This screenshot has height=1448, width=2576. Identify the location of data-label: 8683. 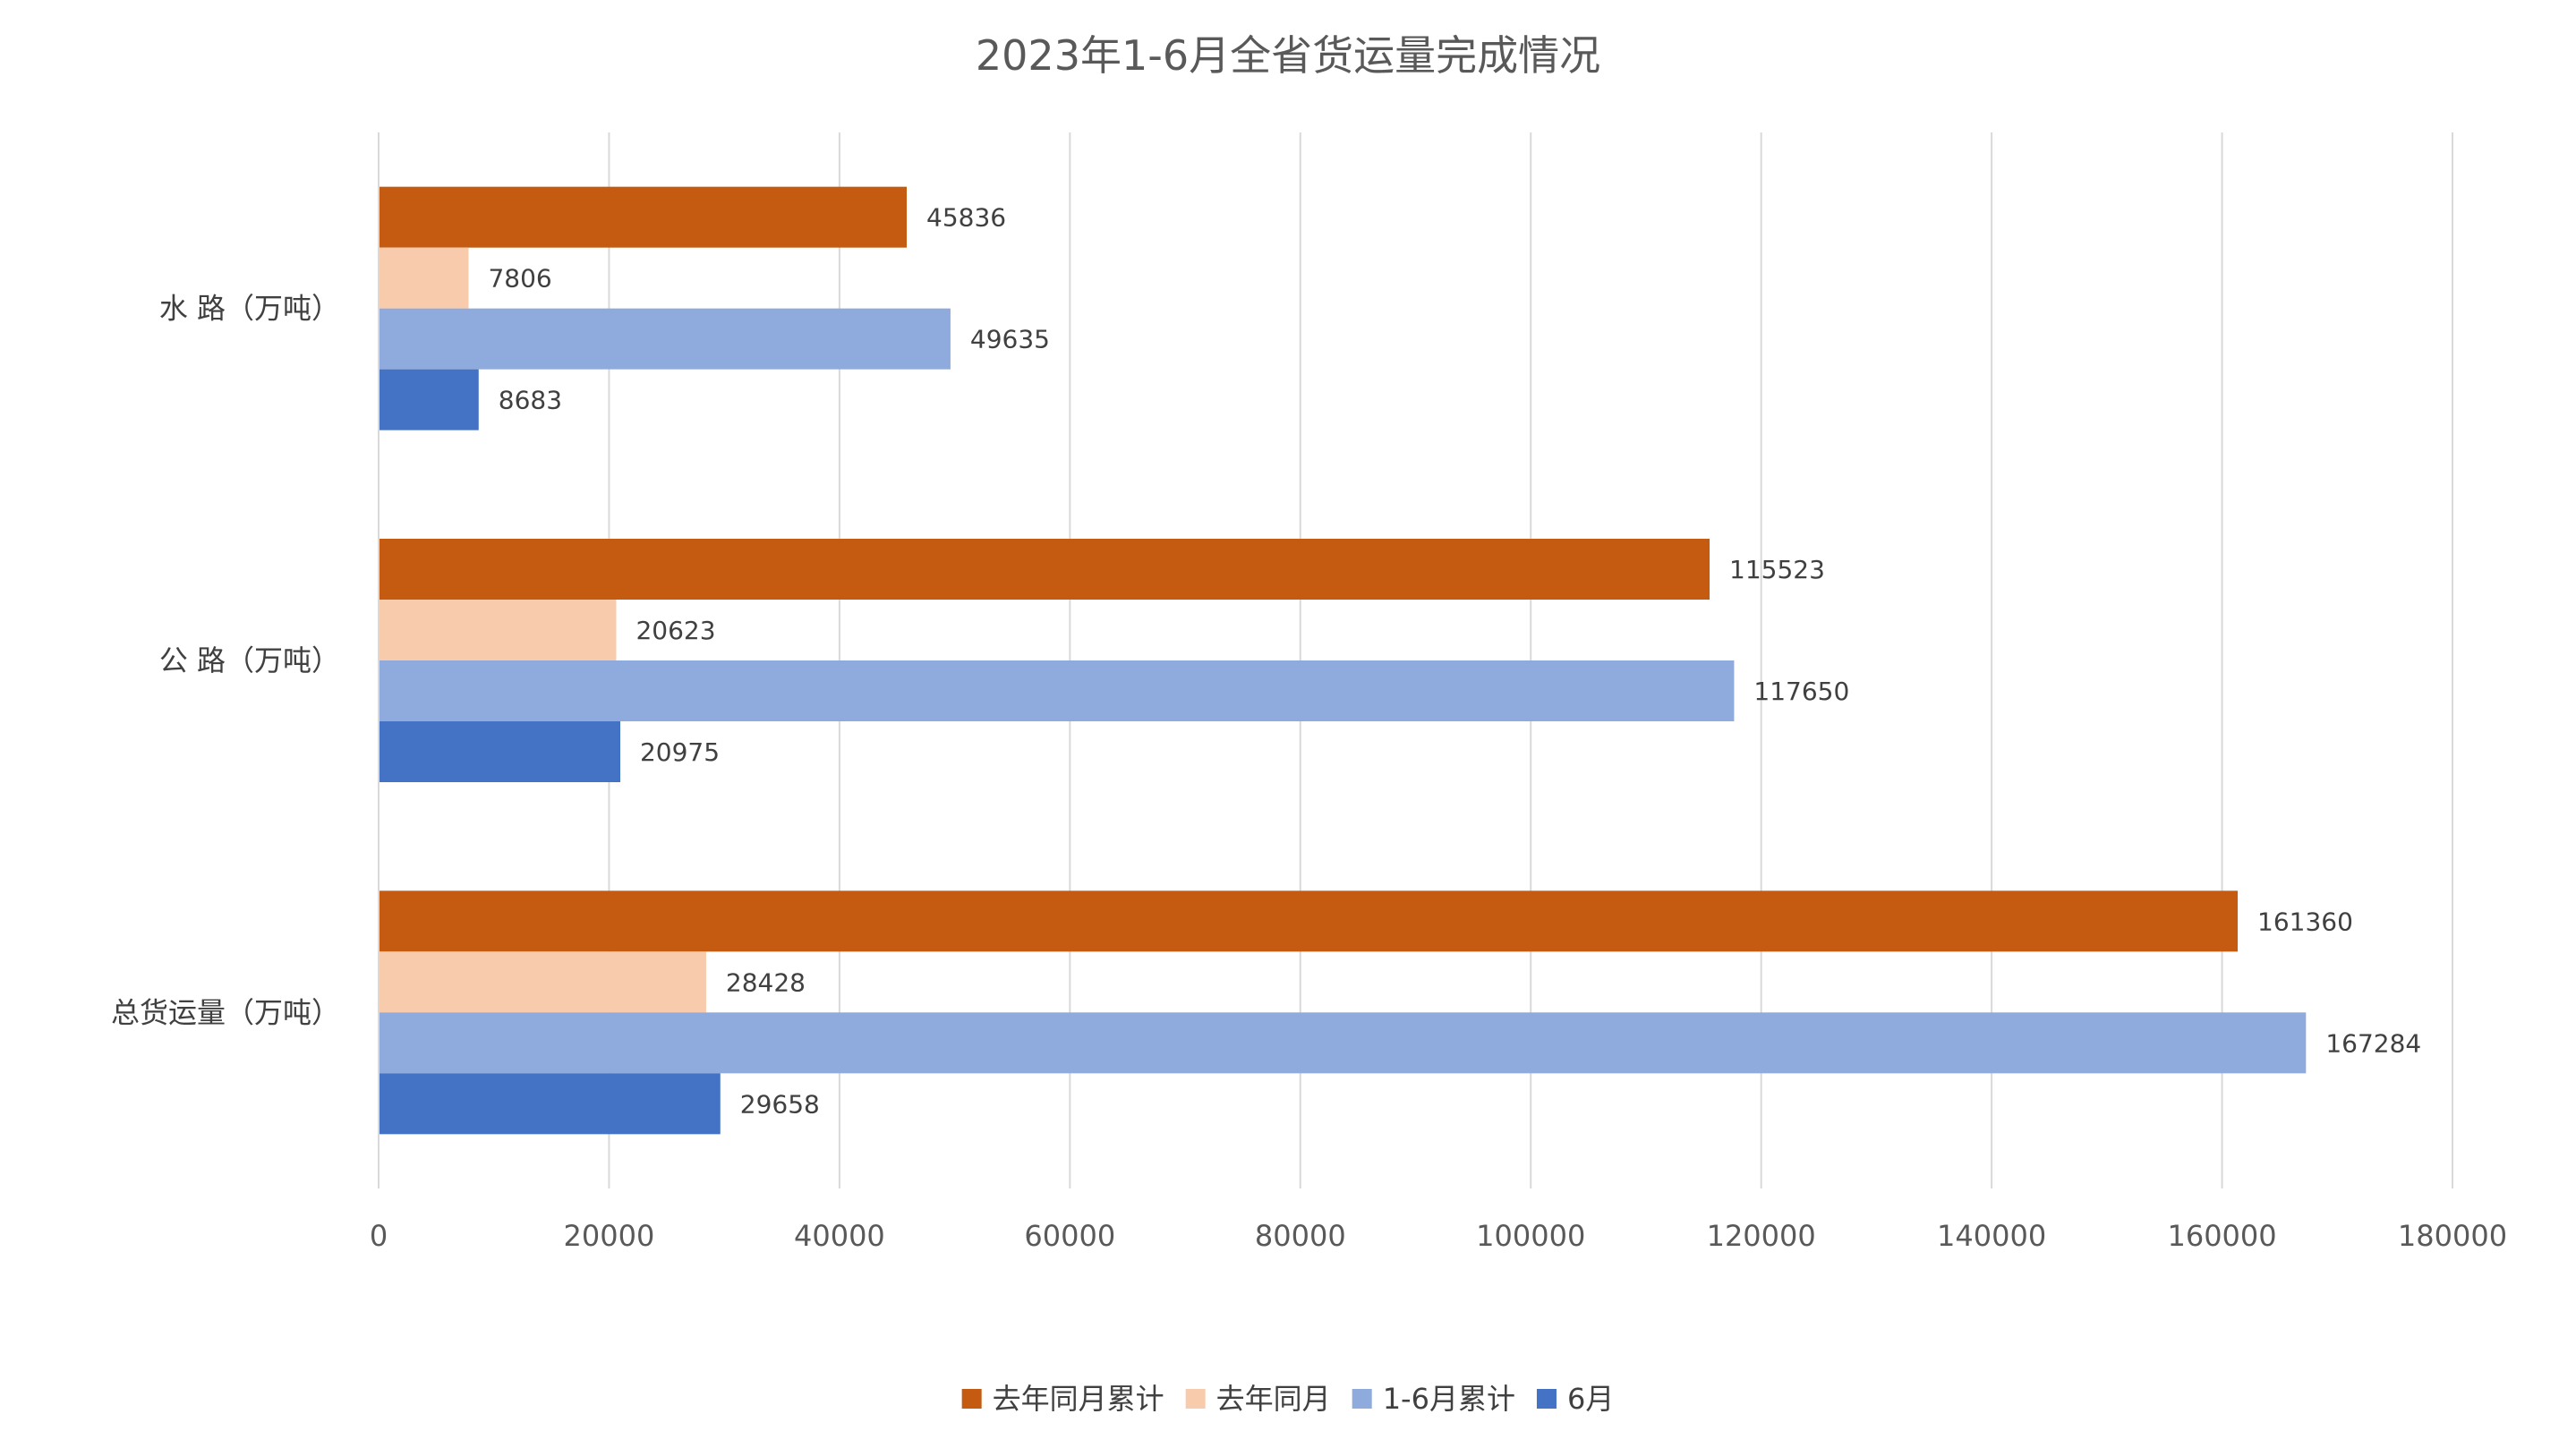
(530, 400).